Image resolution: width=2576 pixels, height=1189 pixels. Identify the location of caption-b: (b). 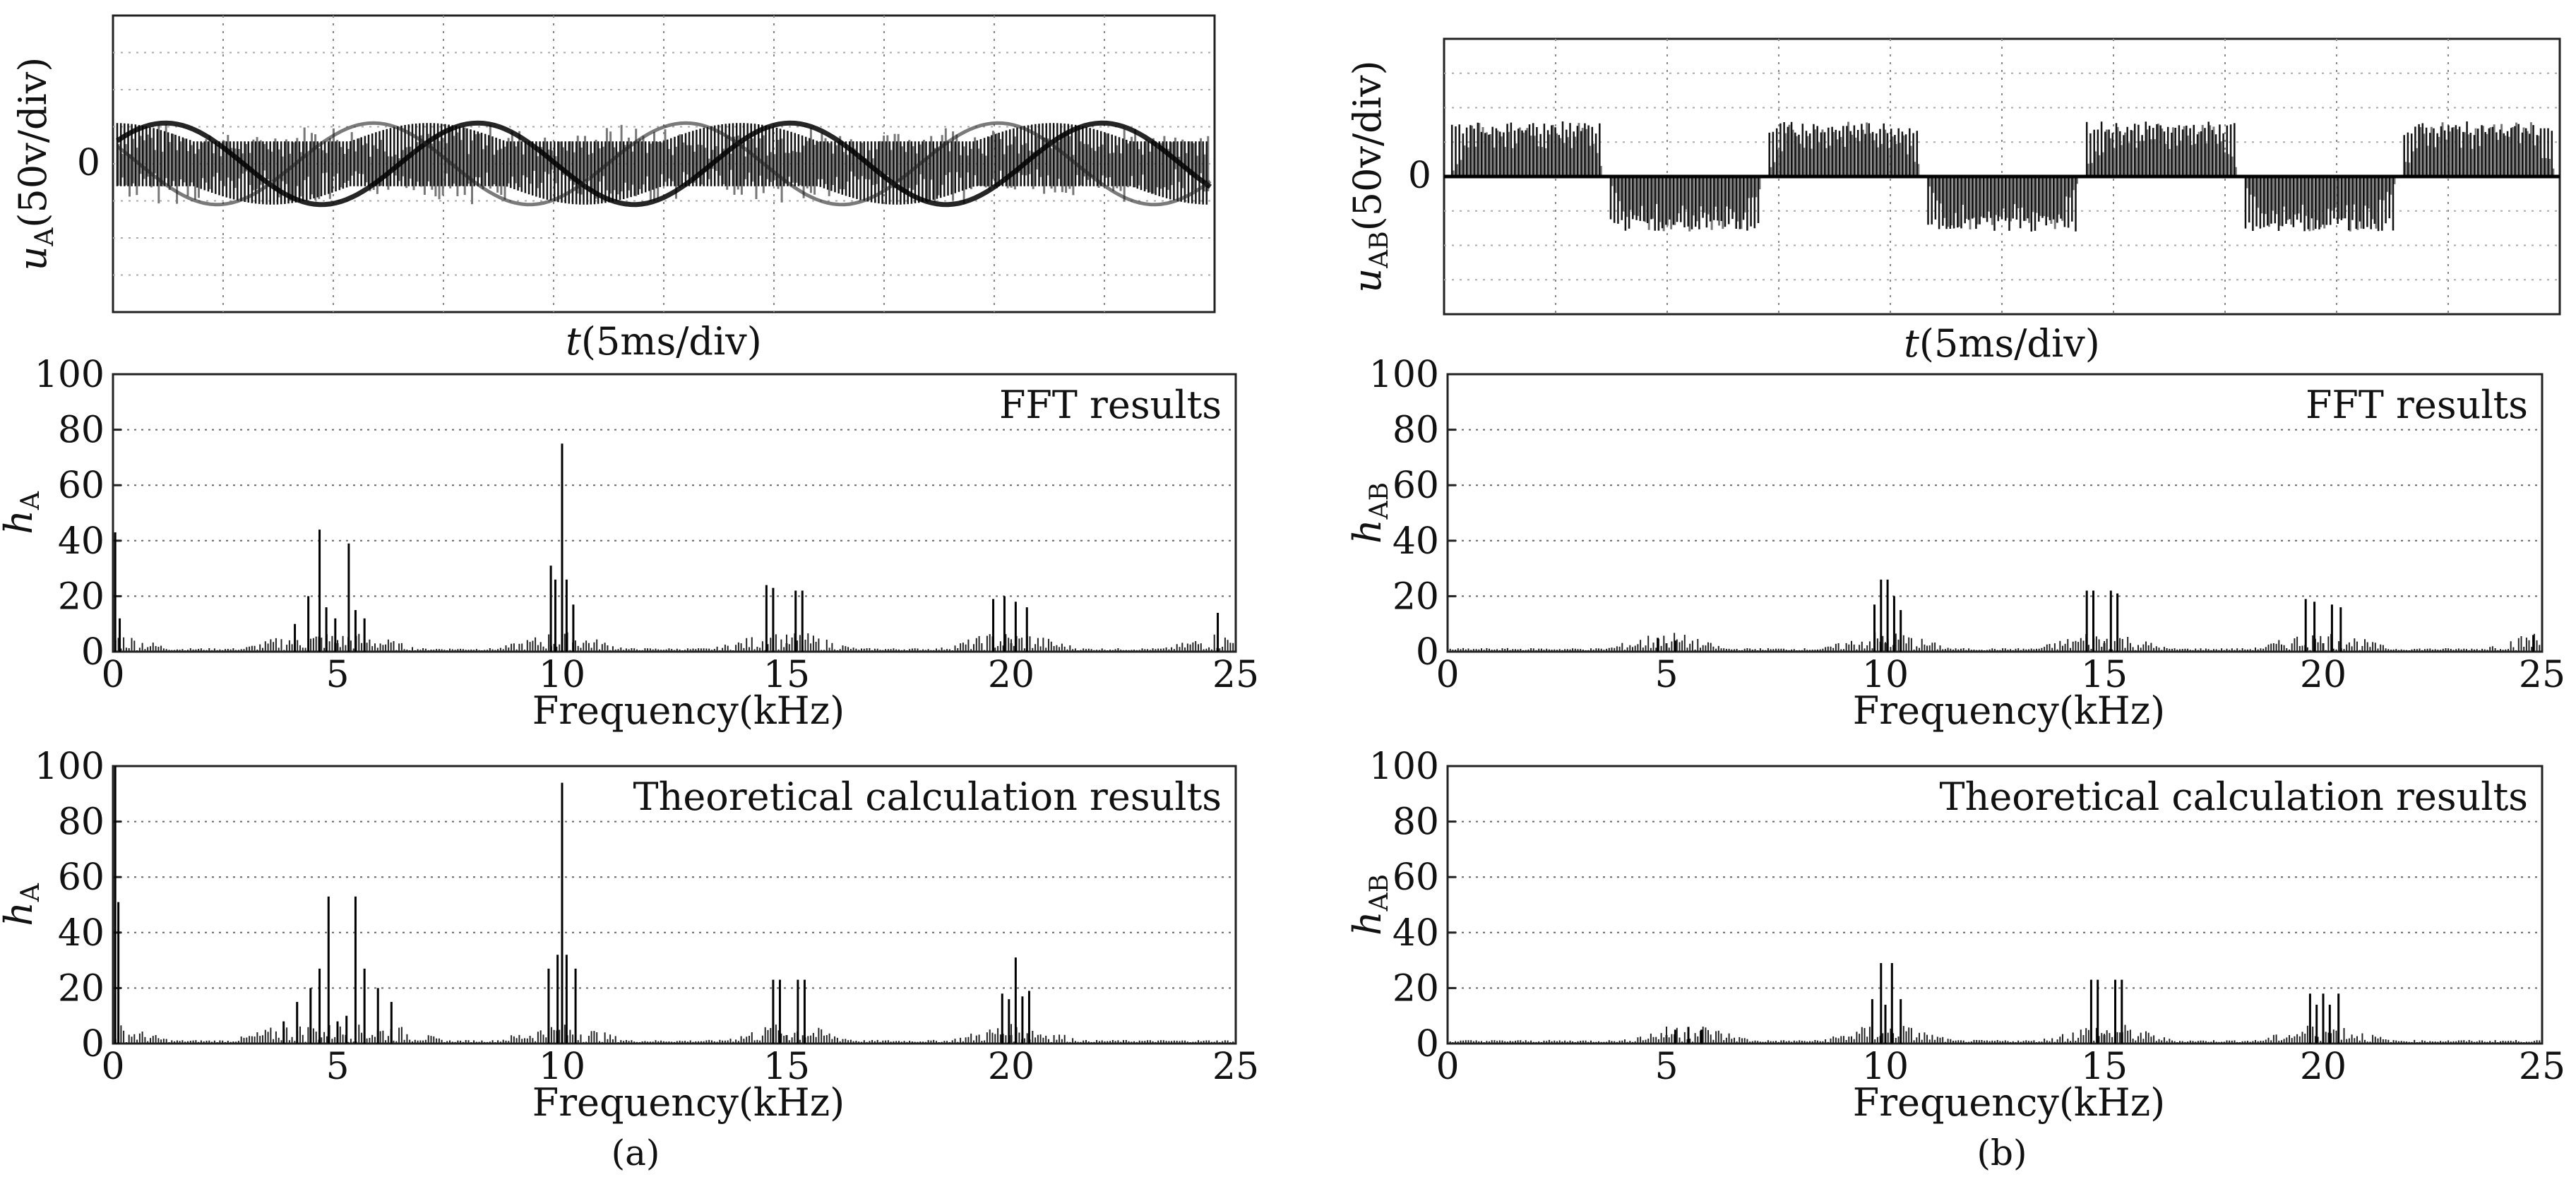
(2001, 1153).